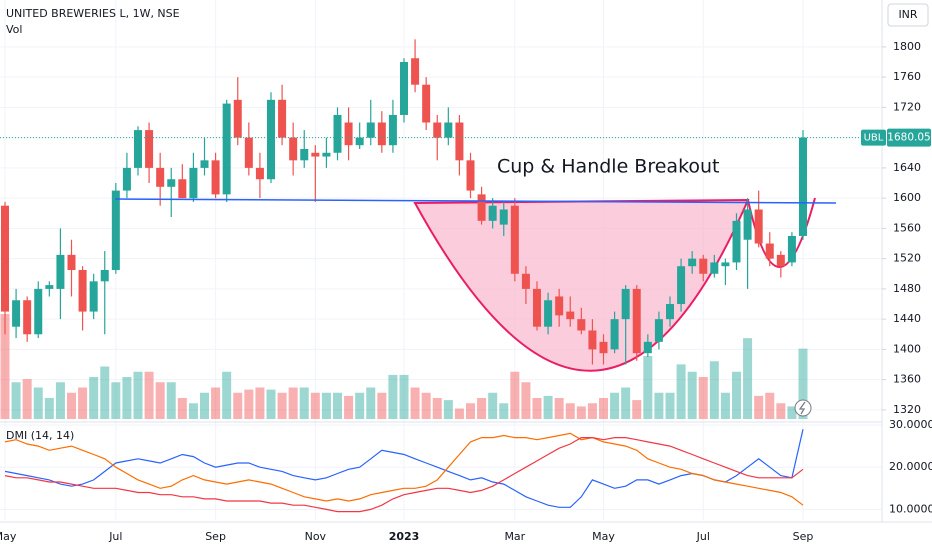 The width and height of the screenshot is (932, 550). Describe the element at coordinates (514, 536) in the screenshot. I see `x-tick-label: Mar` at that location.